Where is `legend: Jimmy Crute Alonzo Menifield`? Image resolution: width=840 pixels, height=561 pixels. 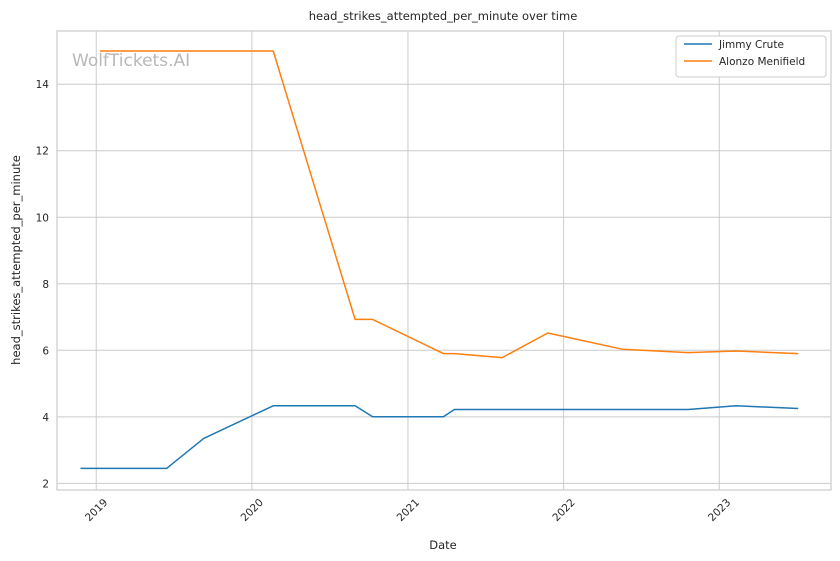 legend: Jimmy Crute Alonzo Menifield is located at coordinates (751, 56).